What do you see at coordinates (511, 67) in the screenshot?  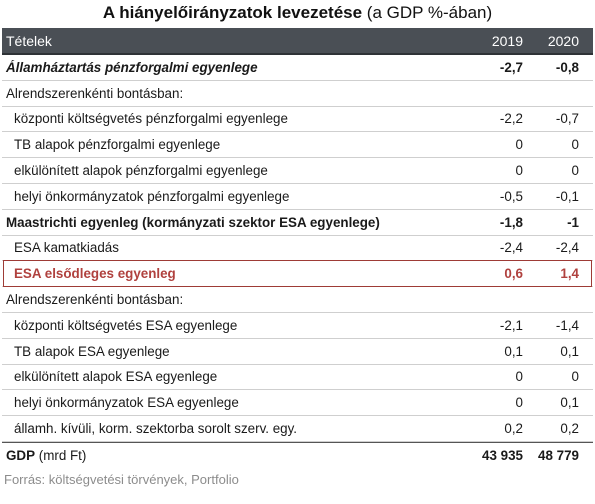 I see `value-2019: -2,7` at bounding box center [511, 67].